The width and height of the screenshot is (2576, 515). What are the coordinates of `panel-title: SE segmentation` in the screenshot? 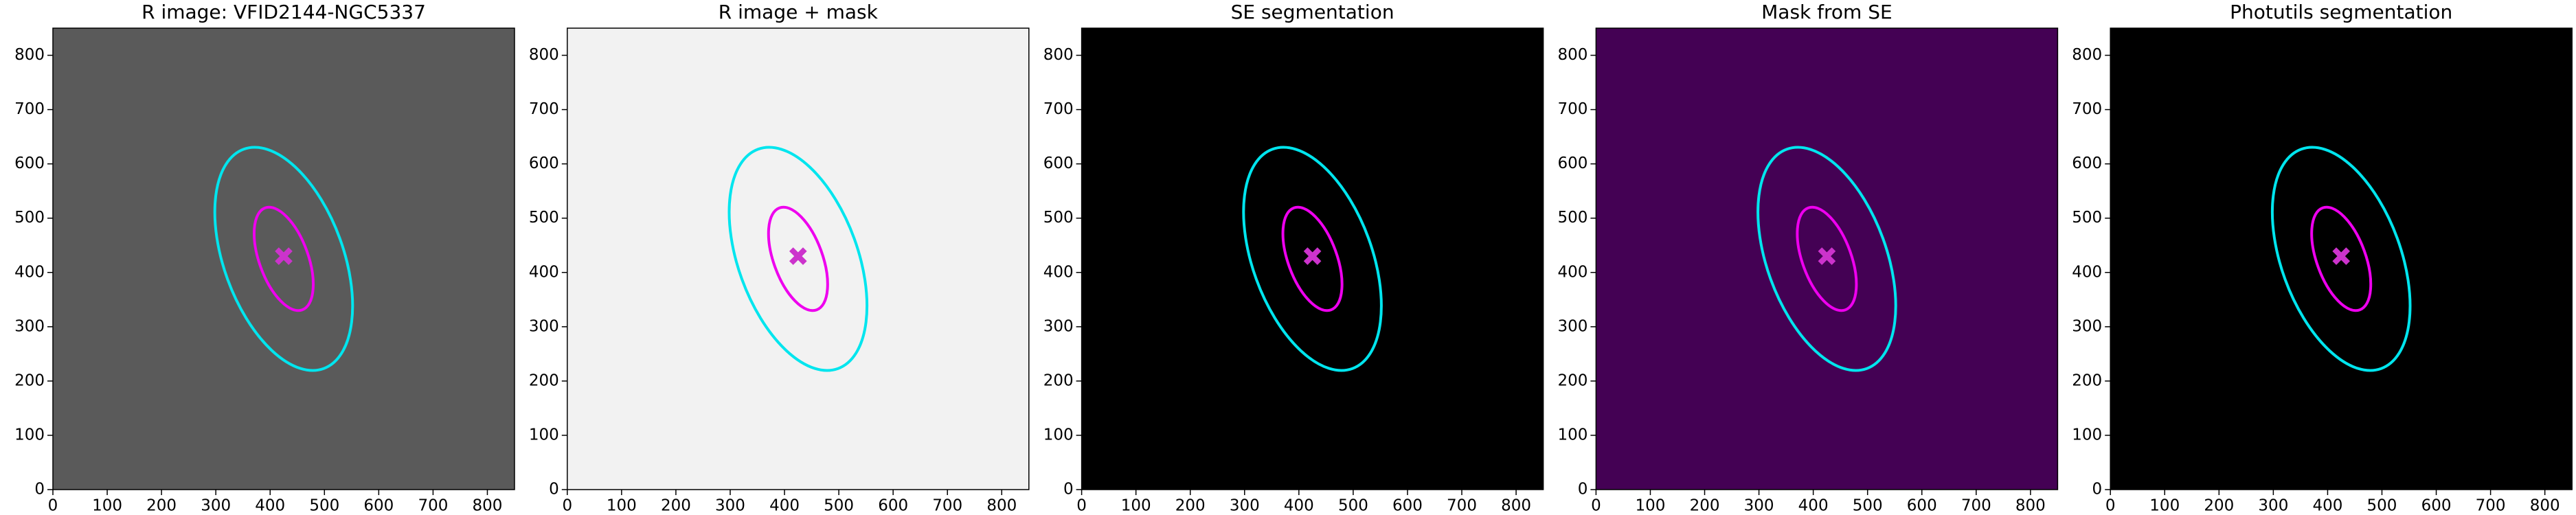 It's located at (1312, 12).